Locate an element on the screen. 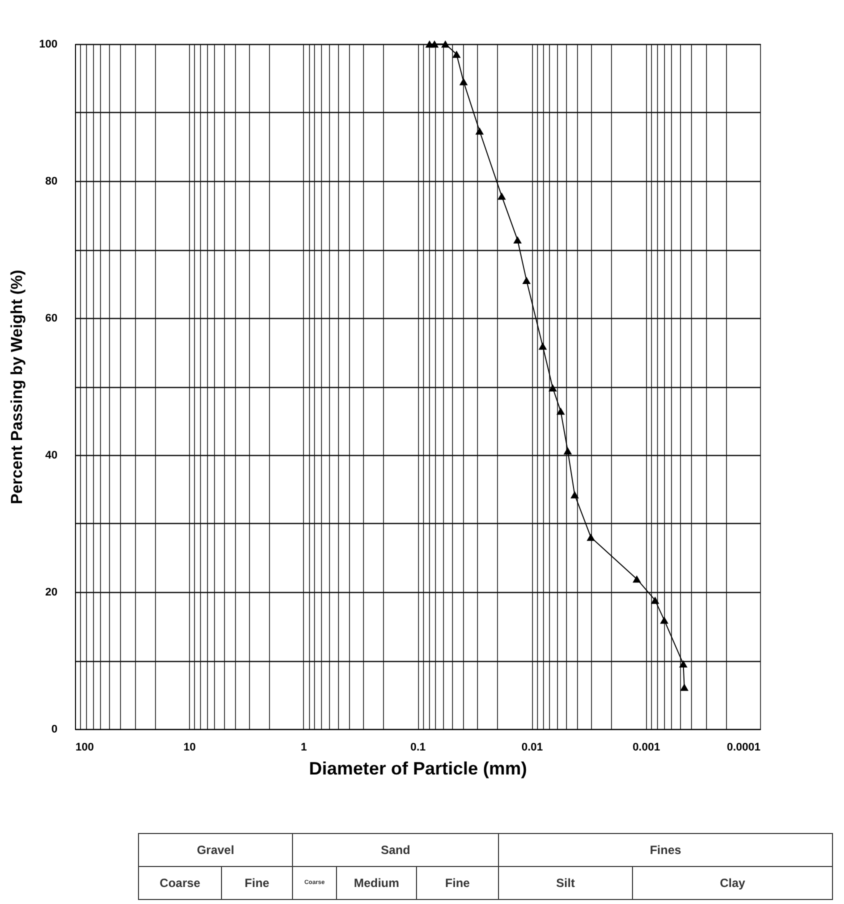 The width and height of the screenshot is (844, 904). y-tick-label: 60 is located at coordinates (51, 318).